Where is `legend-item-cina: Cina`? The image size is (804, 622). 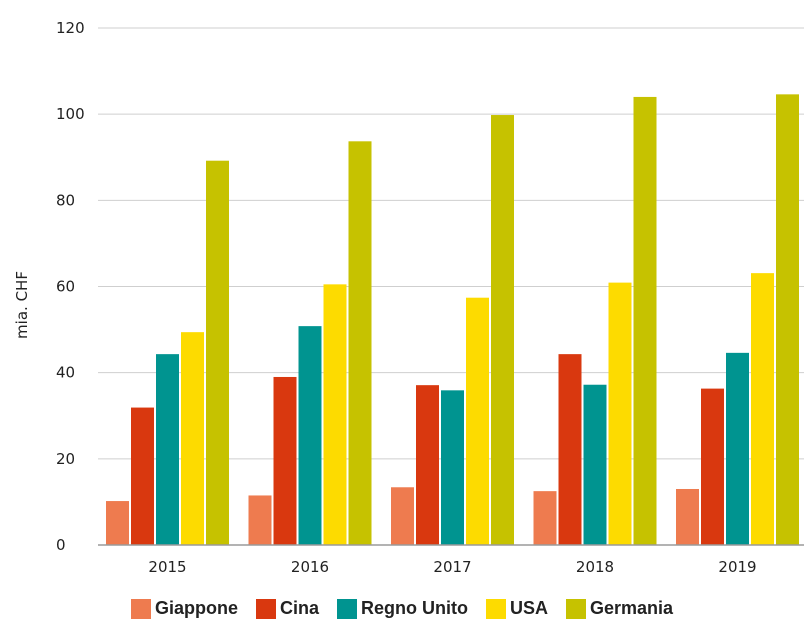
legend-item-cina: Cina is located at coordinates (287, 608).